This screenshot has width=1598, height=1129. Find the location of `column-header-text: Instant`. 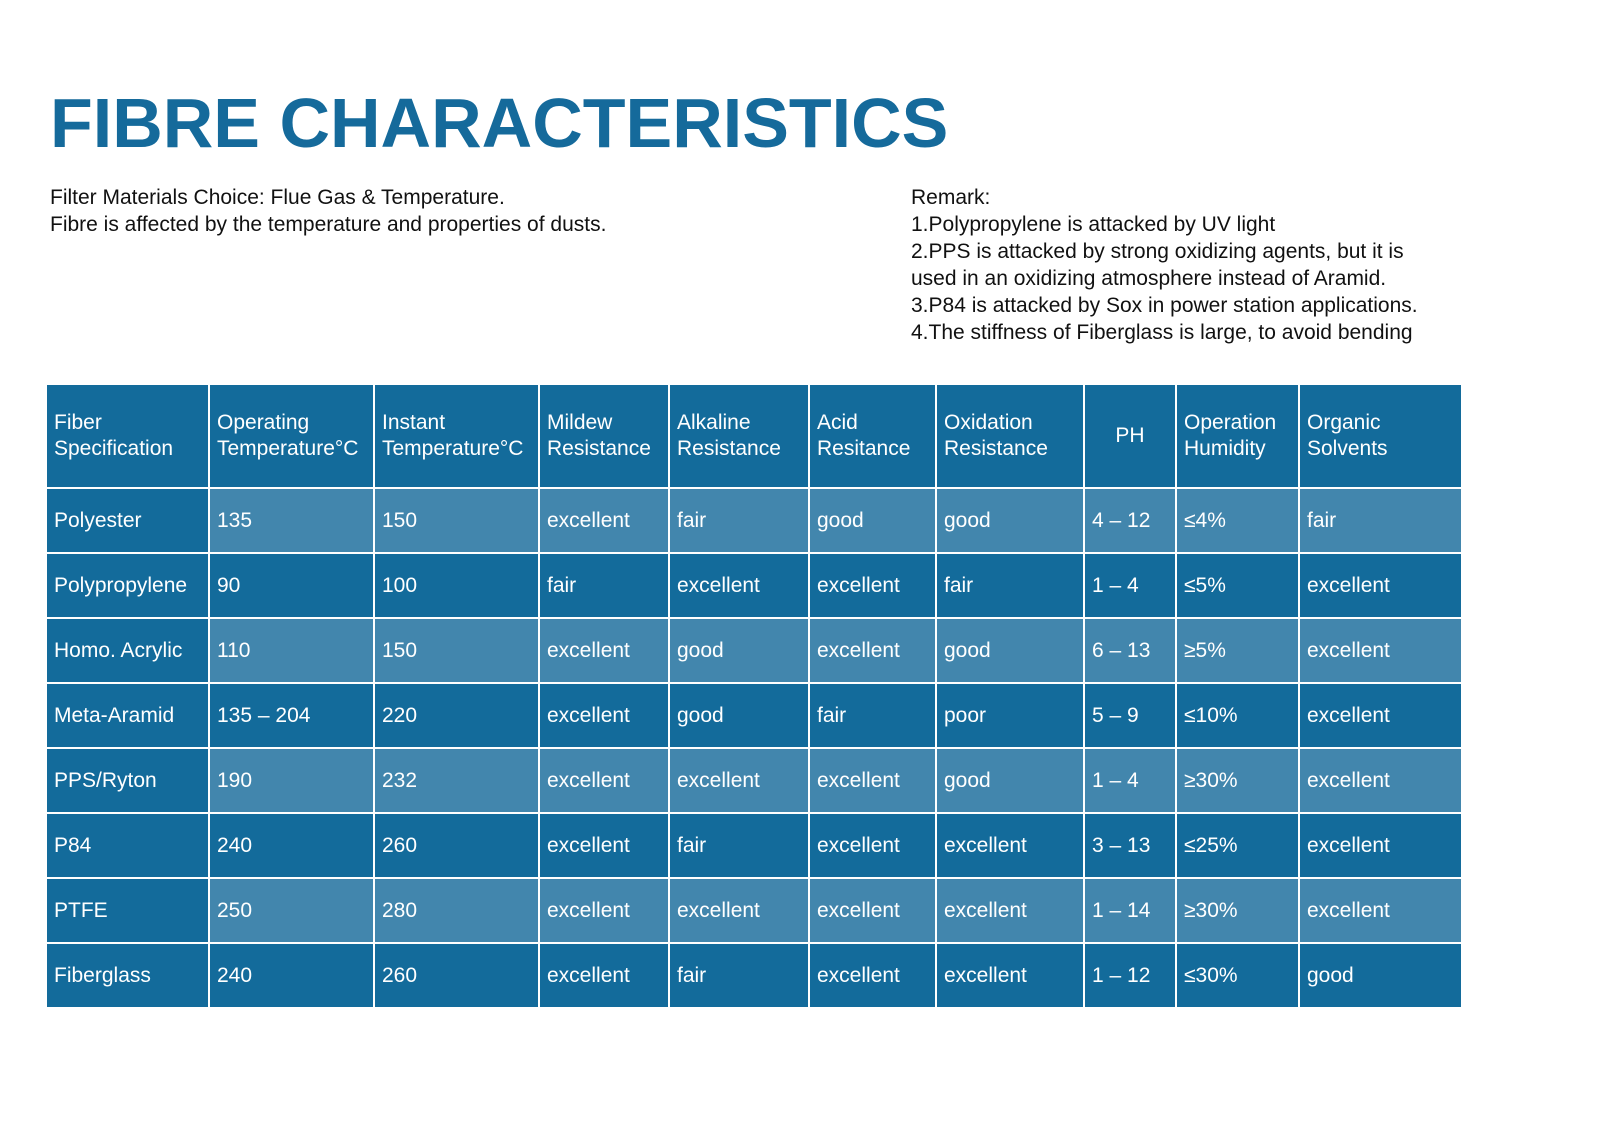

column-header-text: Instant is located at coordinates (414, 422).